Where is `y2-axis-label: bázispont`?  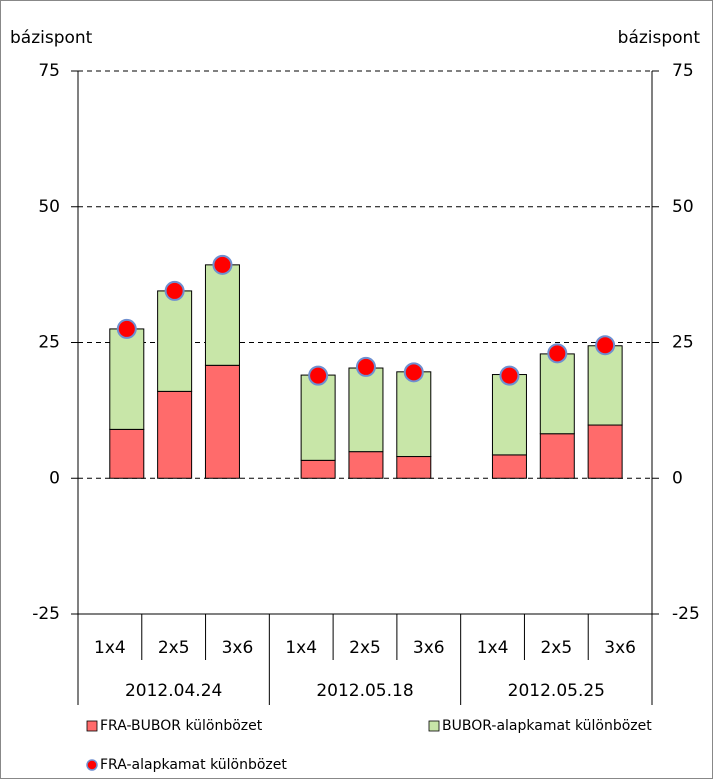 y2-axis-label: bázispont is located at coordinates (659, 38).